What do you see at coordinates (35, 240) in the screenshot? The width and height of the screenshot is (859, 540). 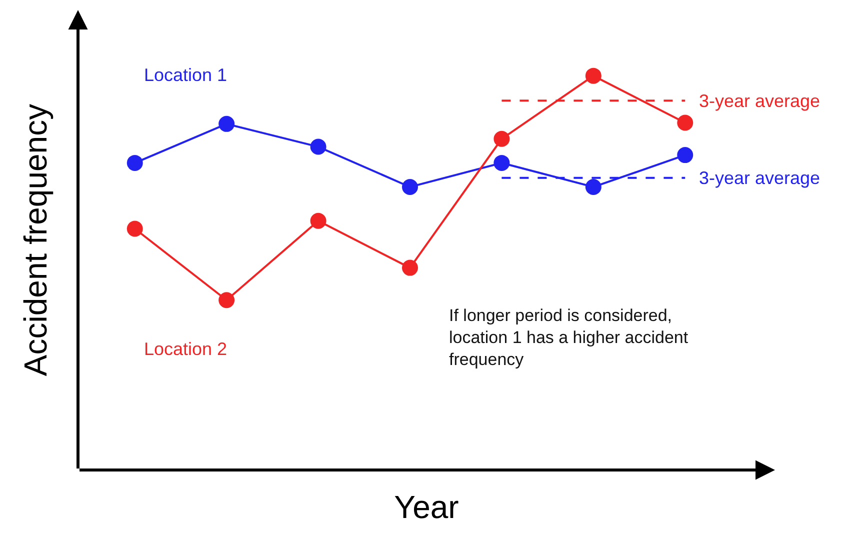 I see `y-axis-title: Accident frequency` at bounding box center [35, 240].